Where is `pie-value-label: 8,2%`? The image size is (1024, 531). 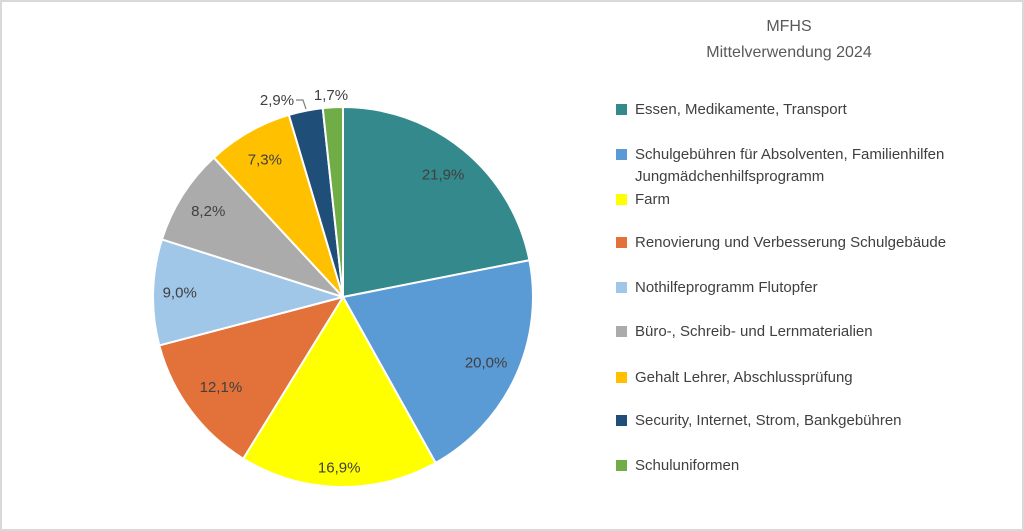
pie-value-label: 8,2% is located at coordinates (208, 211).